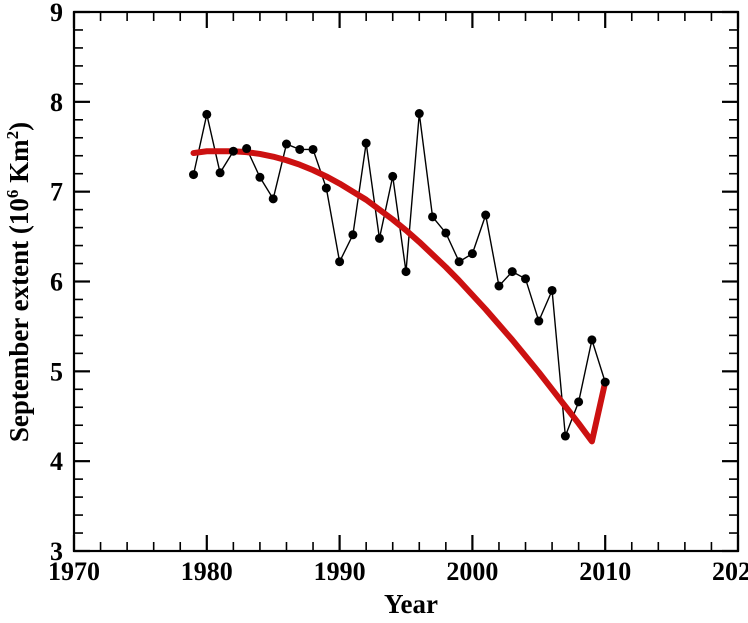  What do you see at coordinates (56, 102) in the screenshot?
I see `y-tick-label: 8` at bounding box center [56, 102].